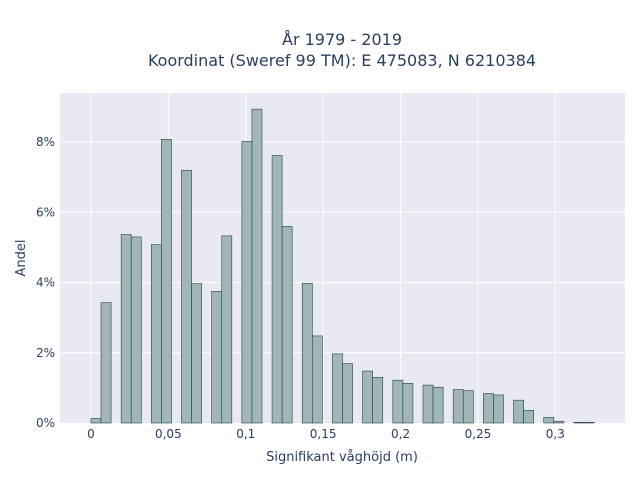 This screenshot has height=480, width=640. Describe the element at coordinates (245, 434) in the screenshot. I see `x-tick-label: 0,1` at that location.